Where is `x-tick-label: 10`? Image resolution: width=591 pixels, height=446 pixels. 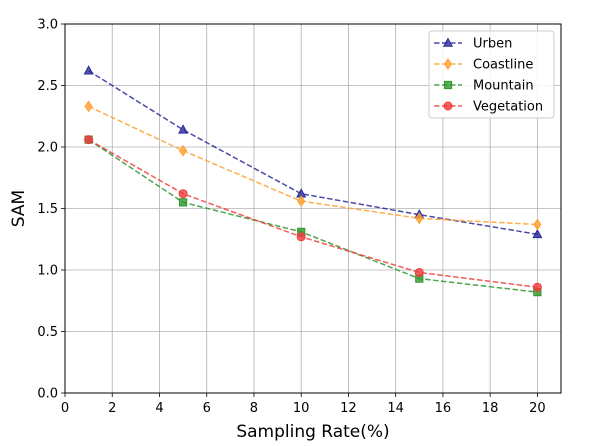 x-tick-label: 10 is located at coordinates (301, 408).